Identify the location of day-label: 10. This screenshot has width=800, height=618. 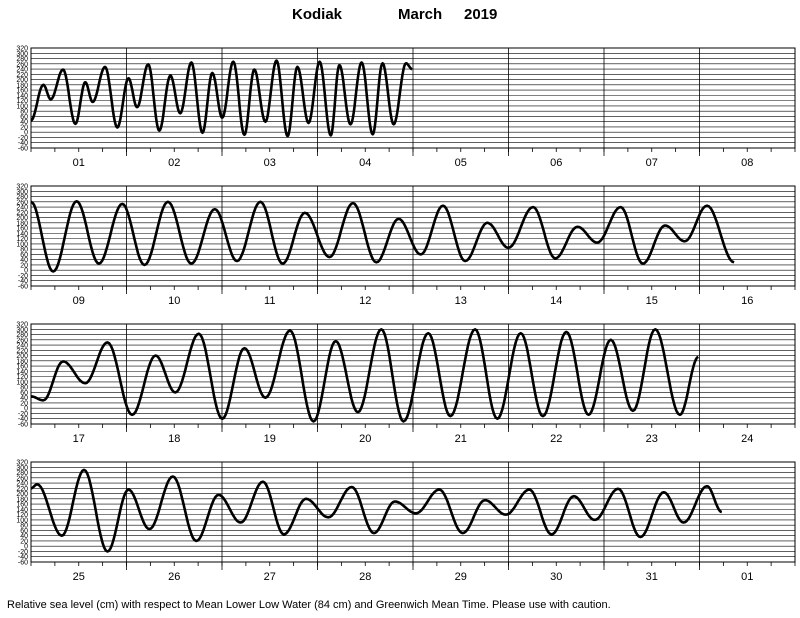
(174, 301).